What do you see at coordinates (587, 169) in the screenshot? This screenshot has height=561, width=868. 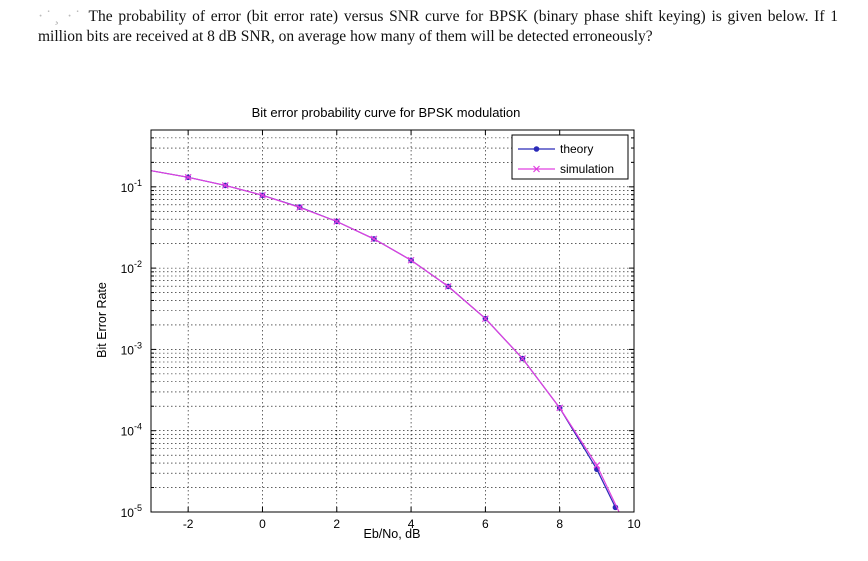 I see `legend-label-simulation: simulation` at bounding box center [587, 169].